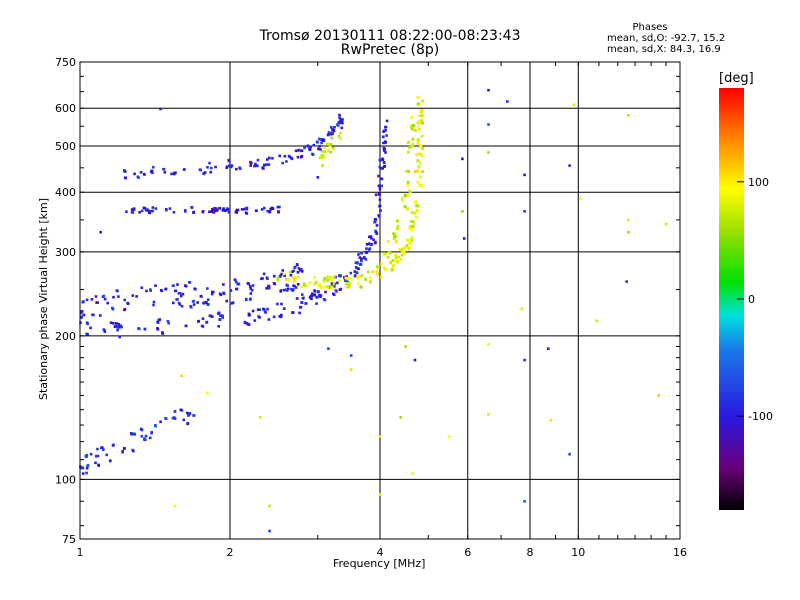 The image size is (800, 600). I want to click on y-tick-label: 100, so click(65, 479).